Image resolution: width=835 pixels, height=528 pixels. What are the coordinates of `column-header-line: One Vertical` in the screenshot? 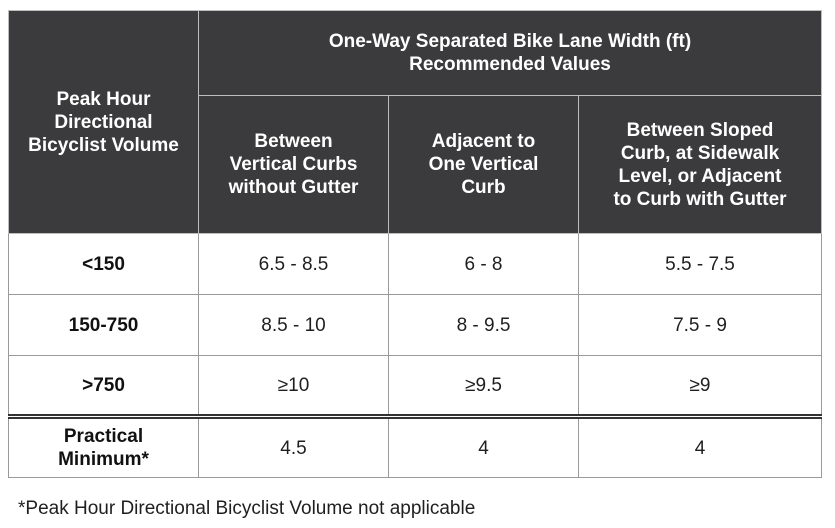 It's located at (483, 164).